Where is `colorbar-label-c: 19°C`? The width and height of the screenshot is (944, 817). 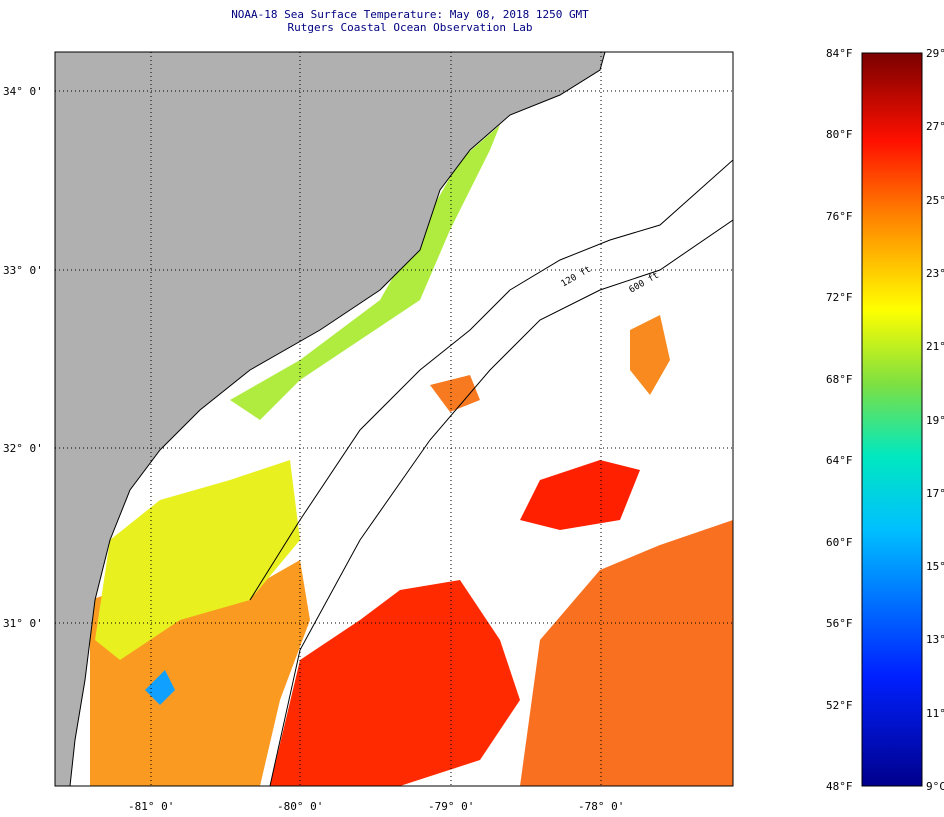 colorbar-label-c: 19°C is located at coordinates (935, 420).